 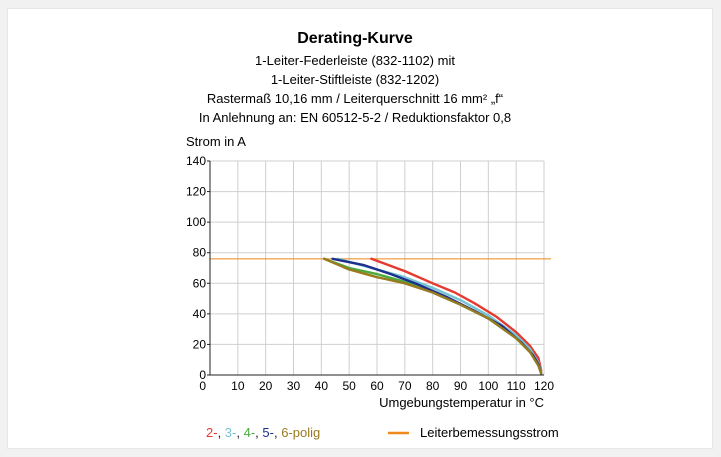 I want to click on series-layer, so click(x=432, y=316).